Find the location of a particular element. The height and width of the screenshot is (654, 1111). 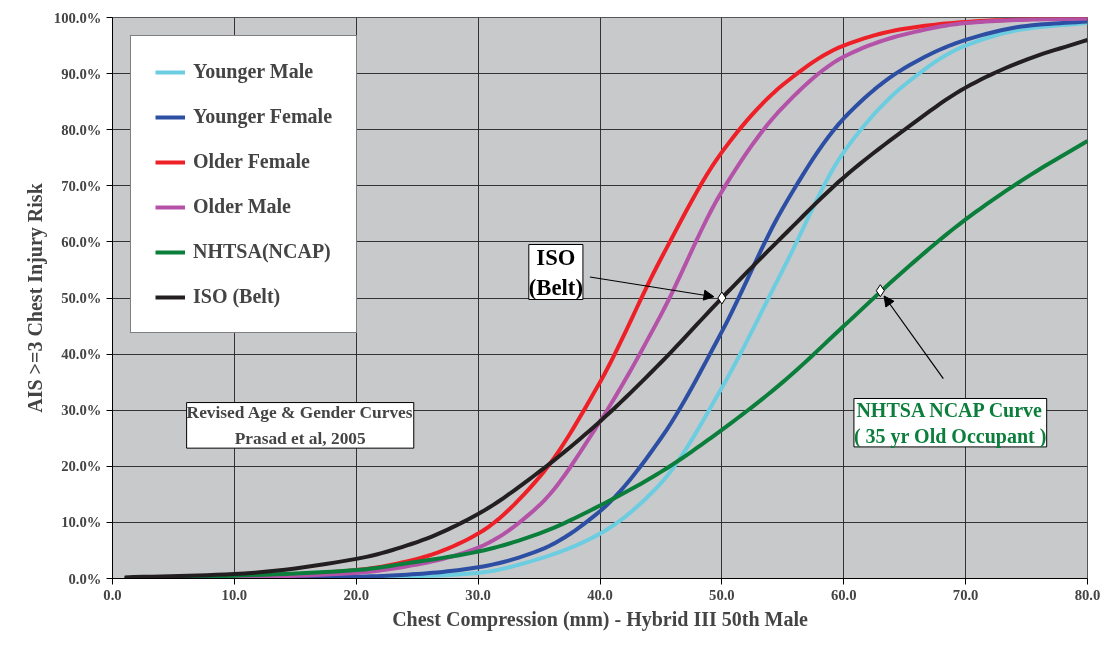

x-tick-label: 20.0 is located at coordinates (356, 594).